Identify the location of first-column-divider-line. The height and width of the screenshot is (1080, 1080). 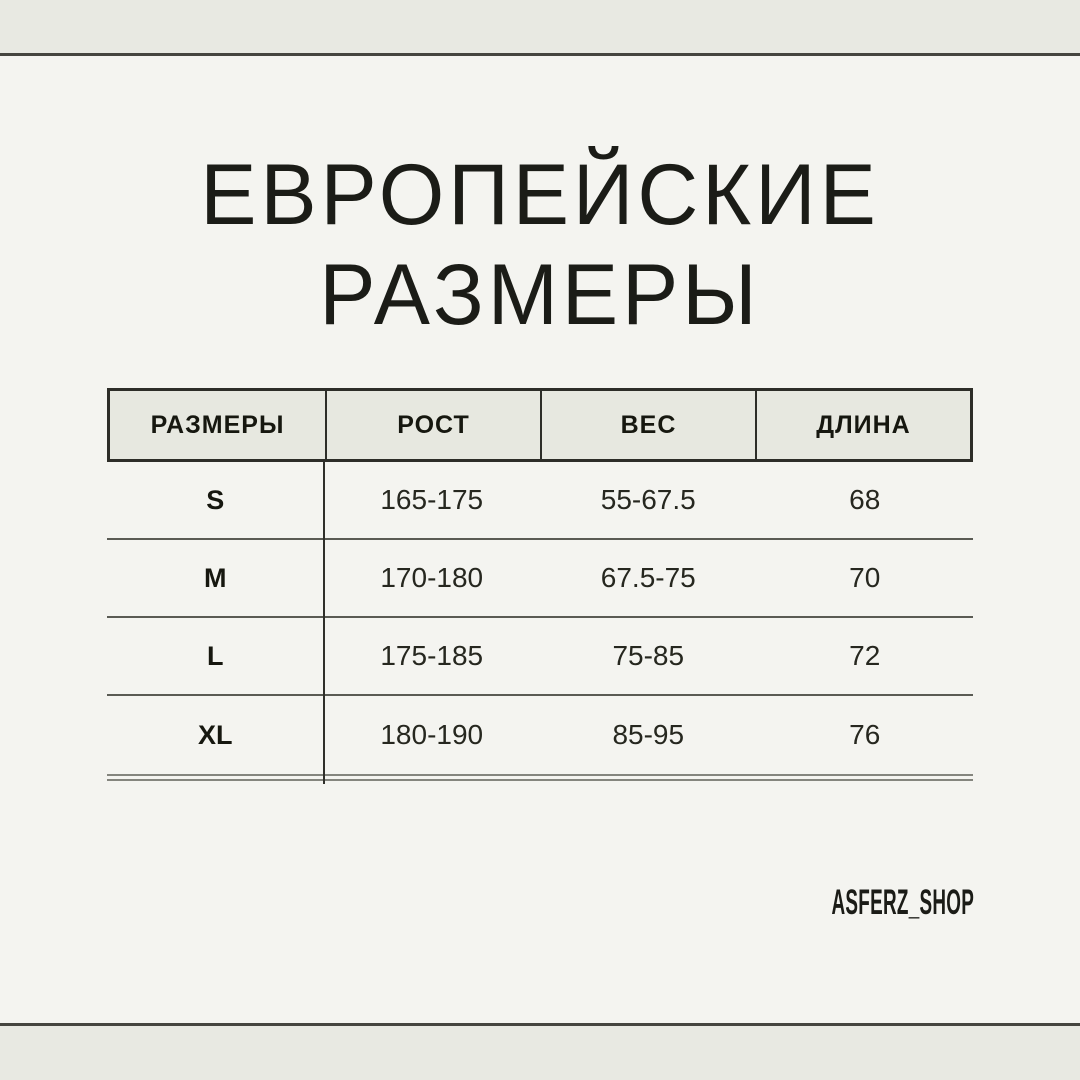
(324, 623).